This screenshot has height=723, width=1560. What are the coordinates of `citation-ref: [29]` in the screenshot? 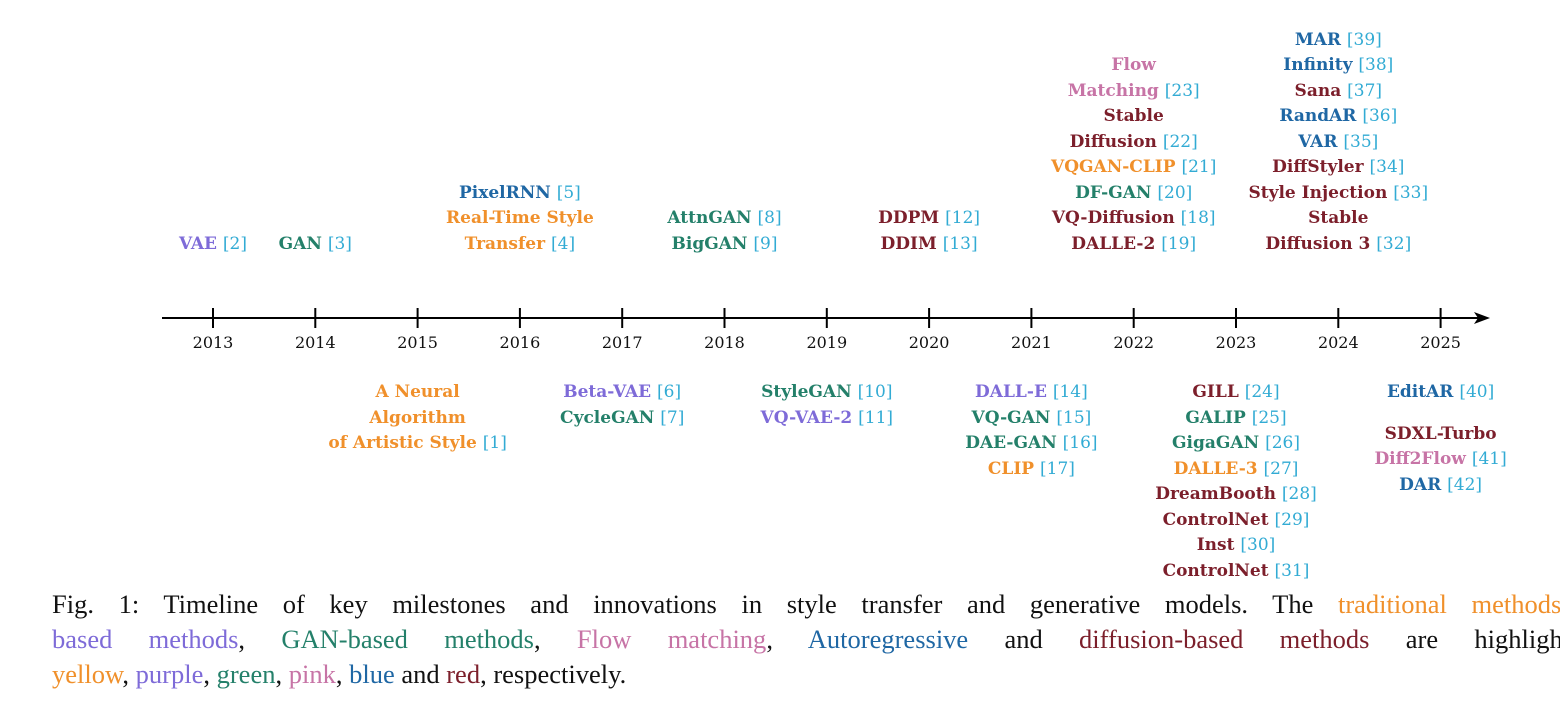 It's located at (1292, 519).